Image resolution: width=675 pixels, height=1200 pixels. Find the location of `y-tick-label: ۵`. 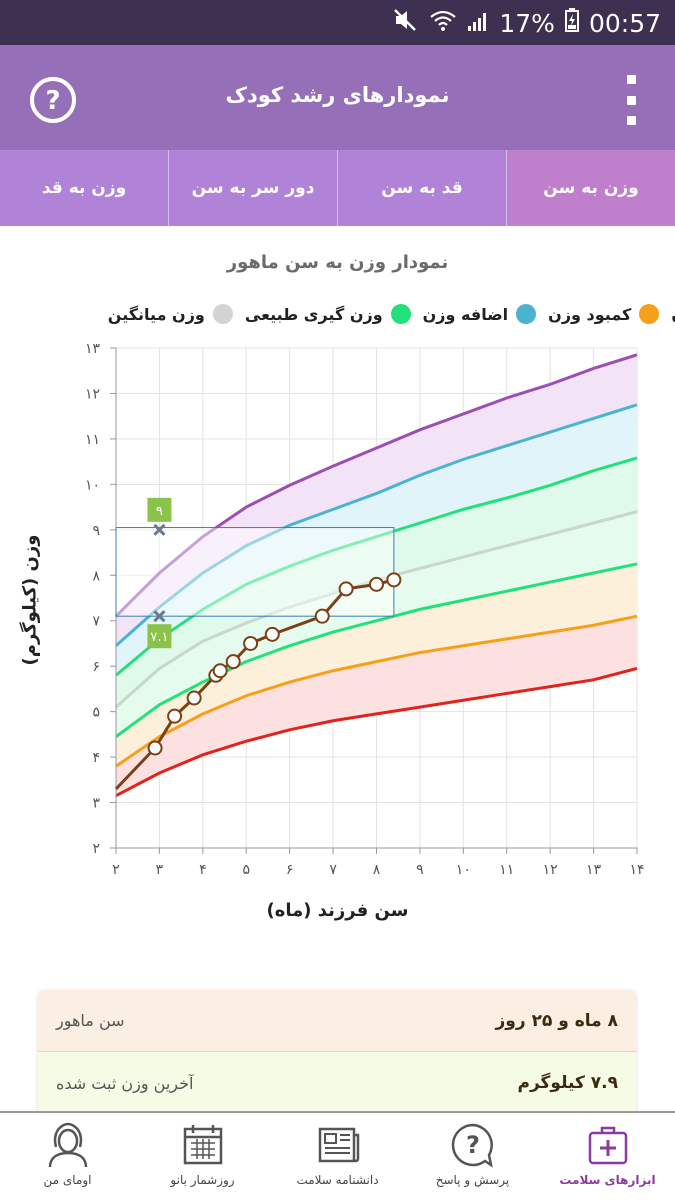

y-tick-label: ۵ is located at coordinates (96, 713).